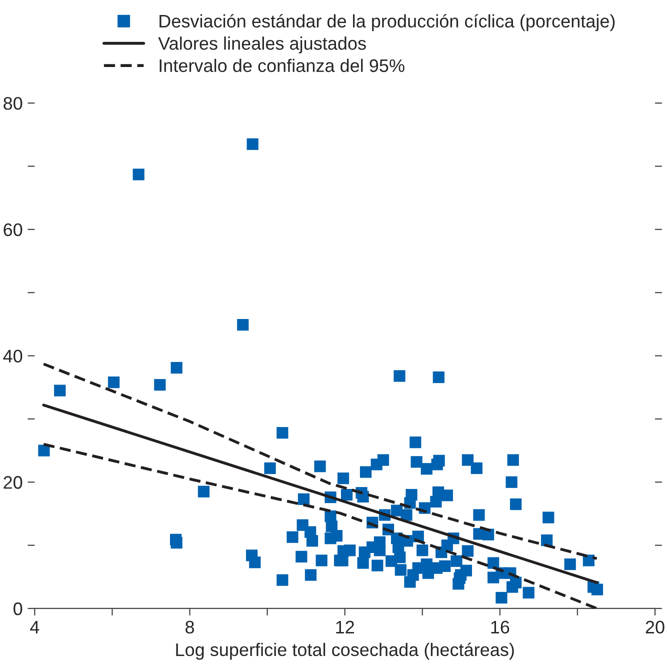 This screenshot has width=667, height=665. Describe the element at coordinates (13, 482) in the screenshot. I see `y-tick-label: 20` at that location.